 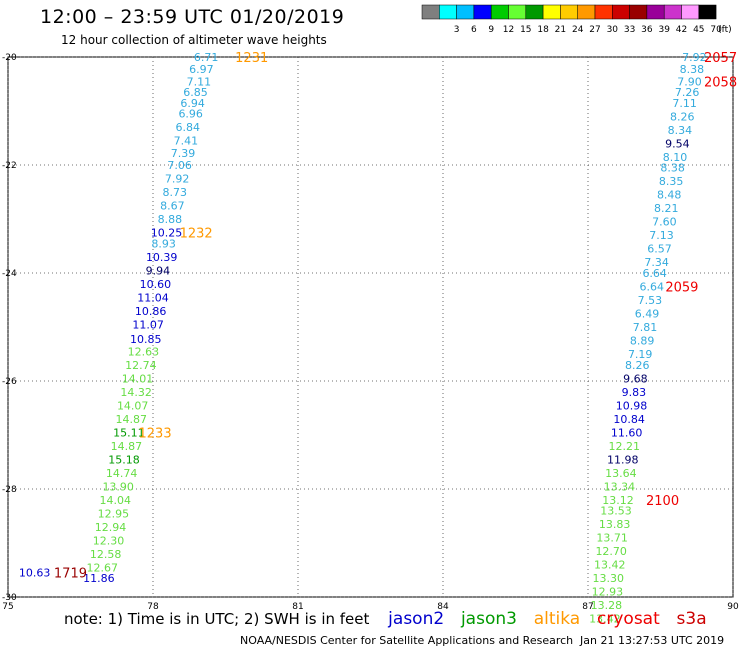 What do you see at coordinates (609, 578) in the screenshot?
I see `wave-height-value: 13.30` at bounding box center [609, 578].